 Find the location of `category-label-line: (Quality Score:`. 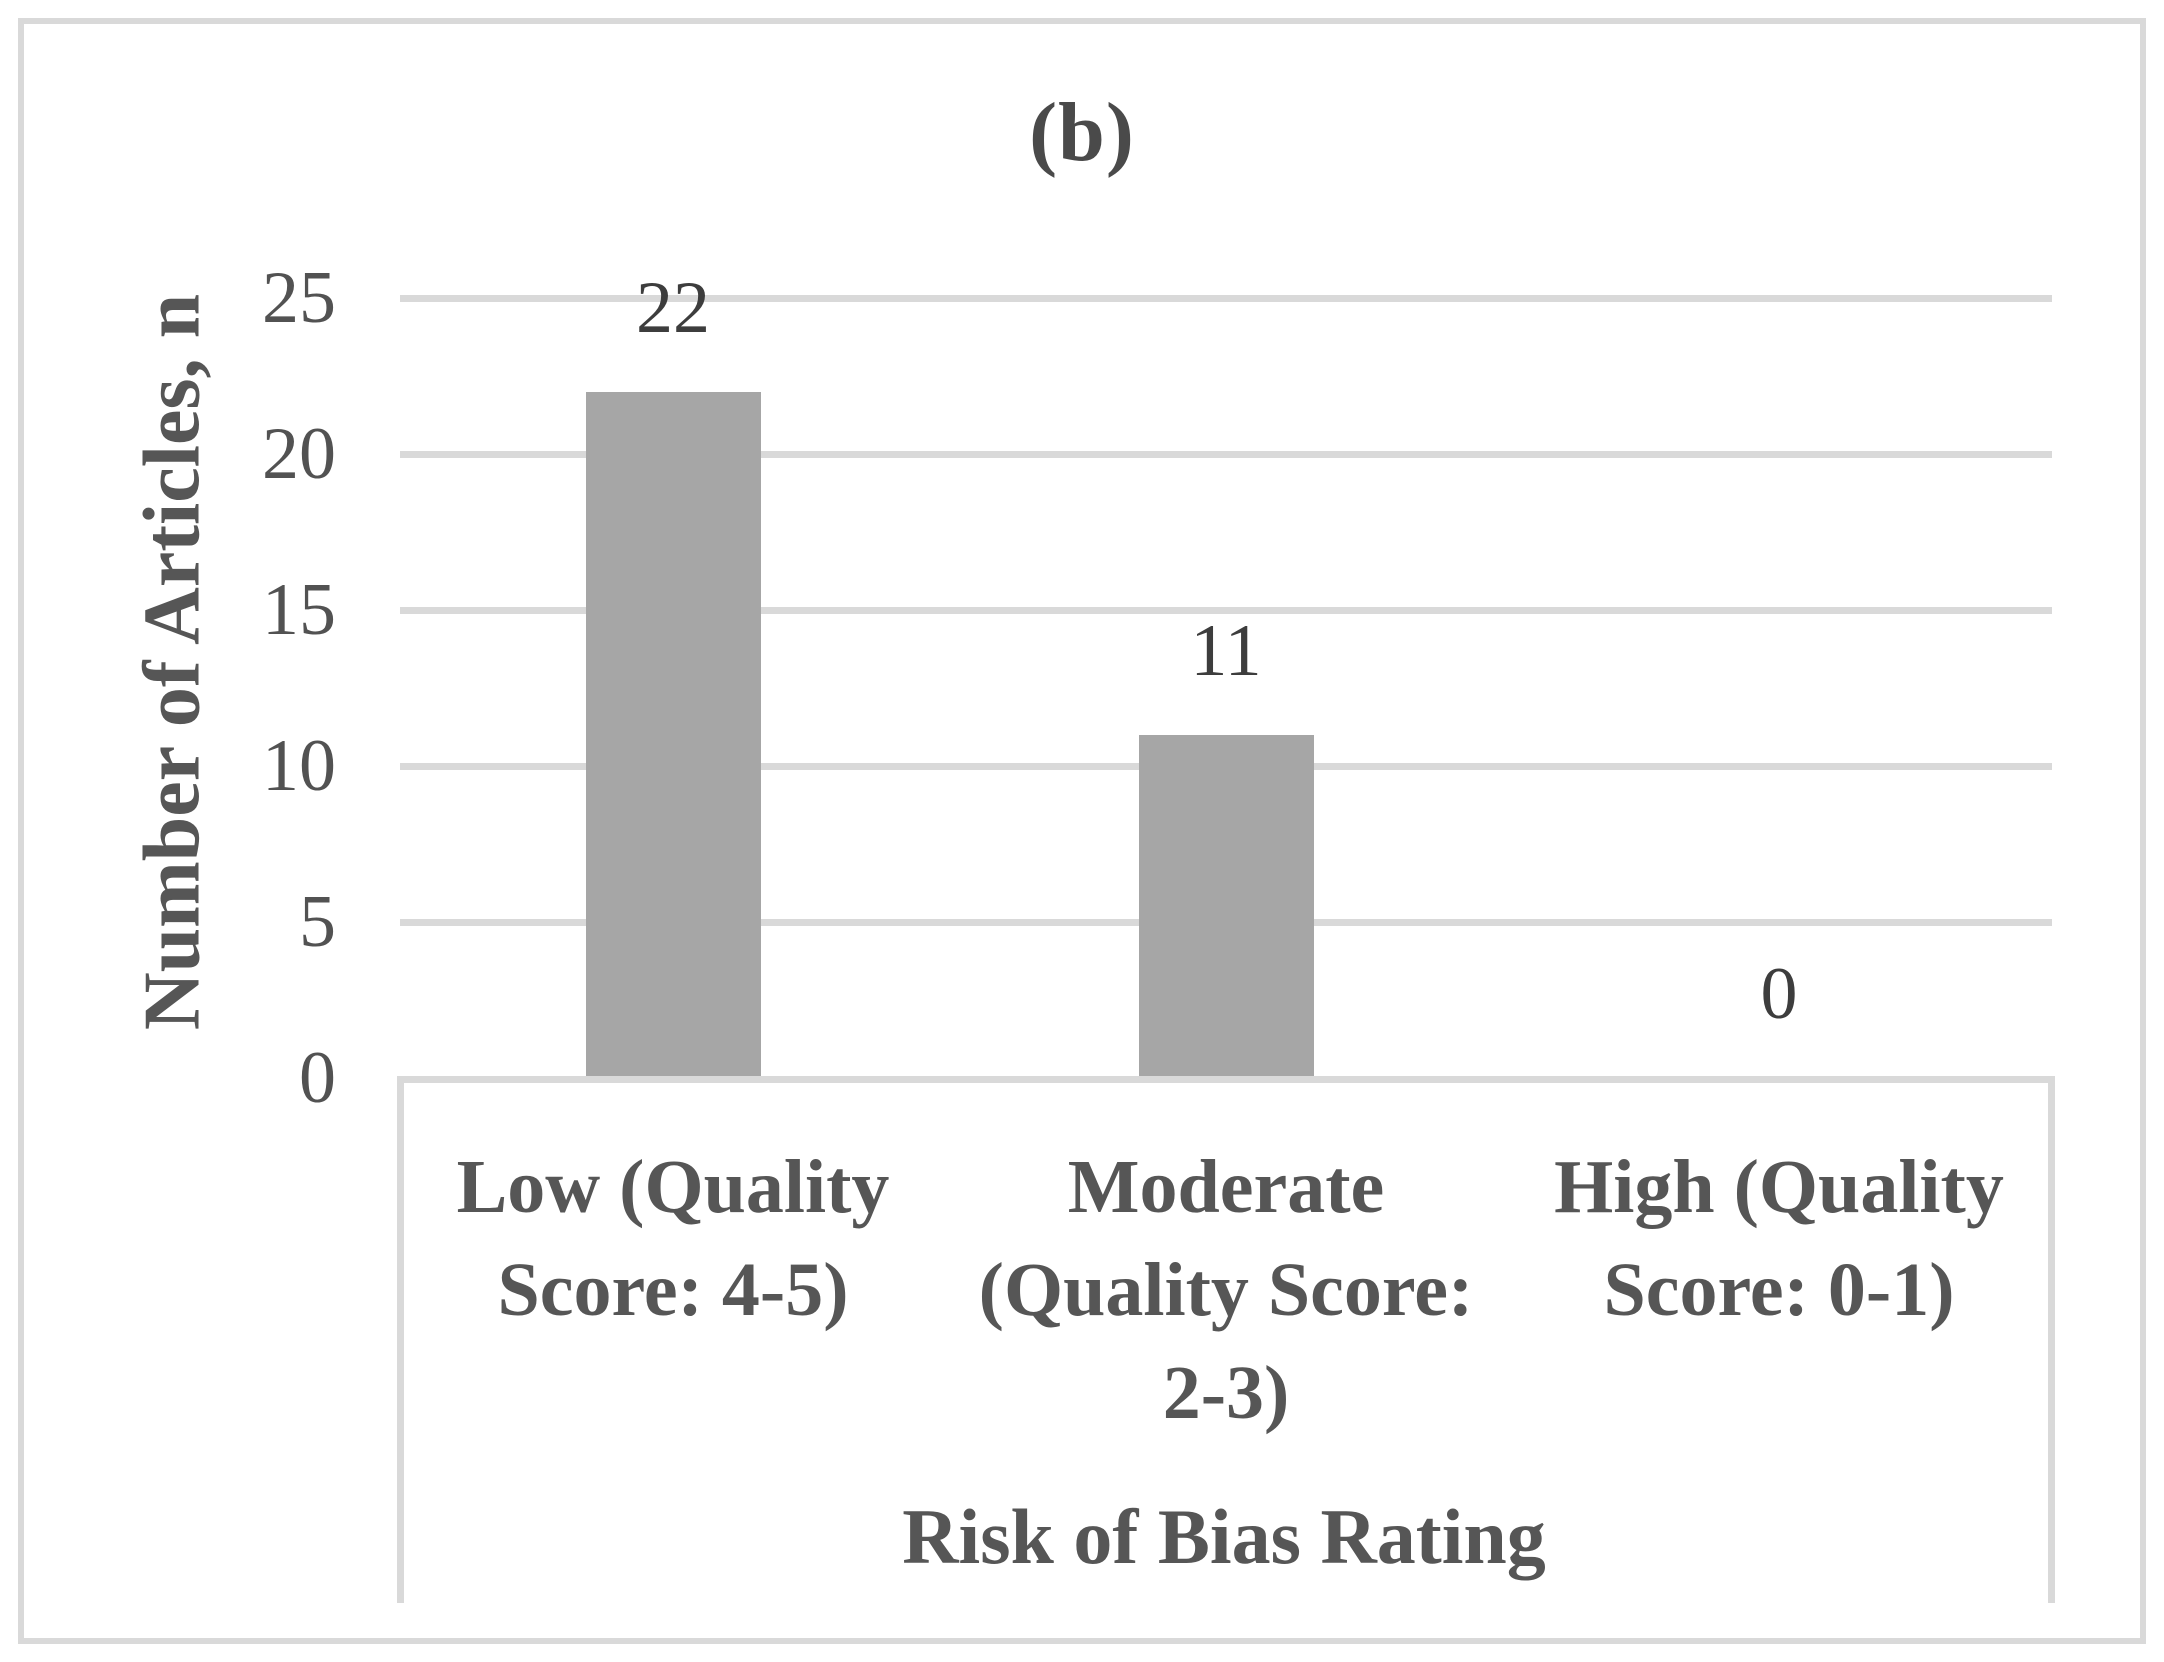

category-label-line: (Quality Score: is located at coordinates (1226, 1290).